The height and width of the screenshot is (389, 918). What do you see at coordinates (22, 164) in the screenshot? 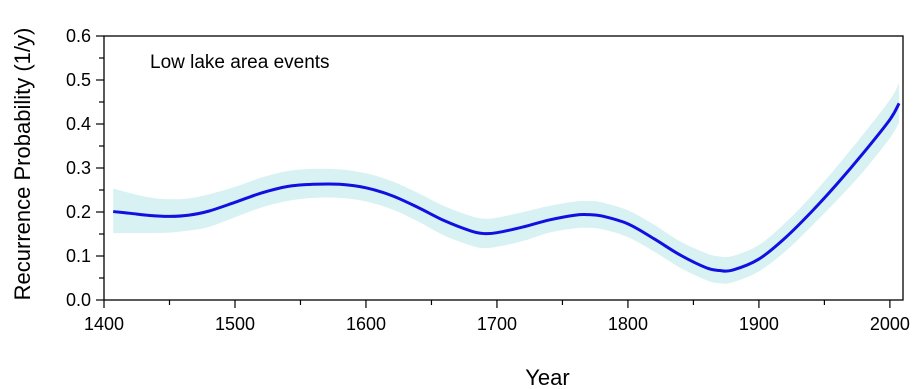
I see `y-axis-title: Recurrence Probability (1/y)` at bounding box center [22, 164].